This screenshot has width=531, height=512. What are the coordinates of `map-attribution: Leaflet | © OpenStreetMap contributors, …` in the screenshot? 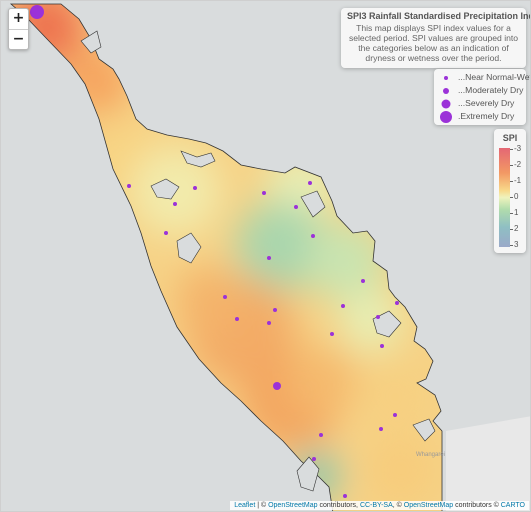 It's located at (379, 505).